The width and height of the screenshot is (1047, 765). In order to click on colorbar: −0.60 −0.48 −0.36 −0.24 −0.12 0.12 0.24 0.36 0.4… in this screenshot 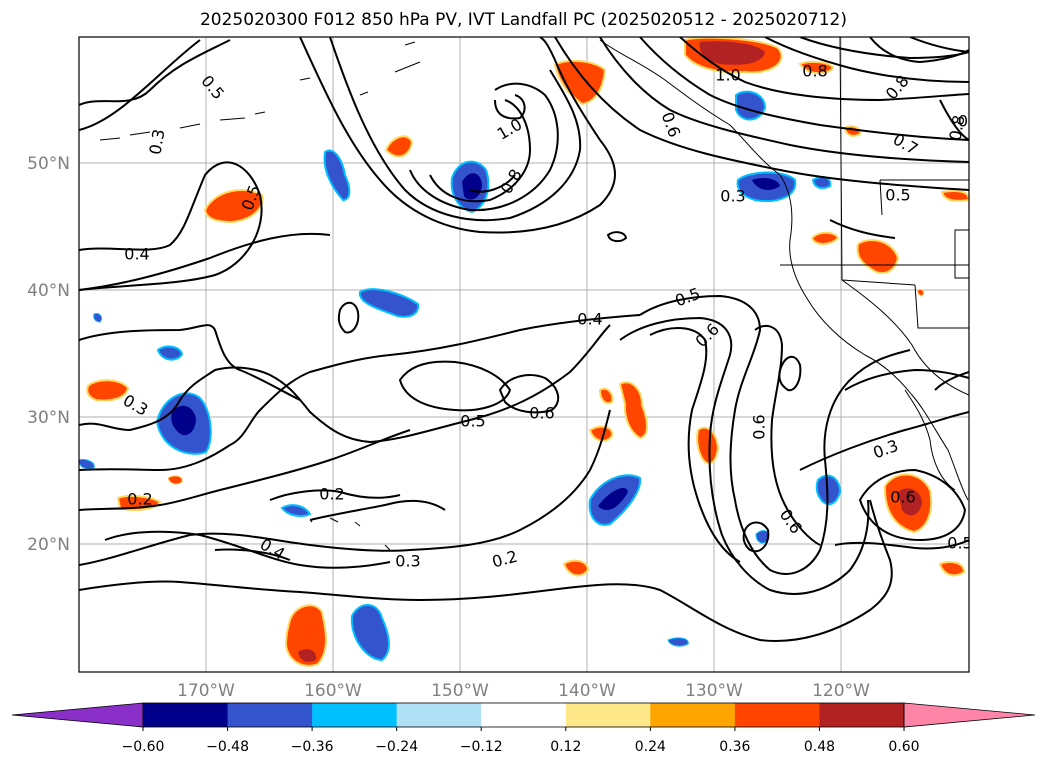, I will do `click(523, 728)`.